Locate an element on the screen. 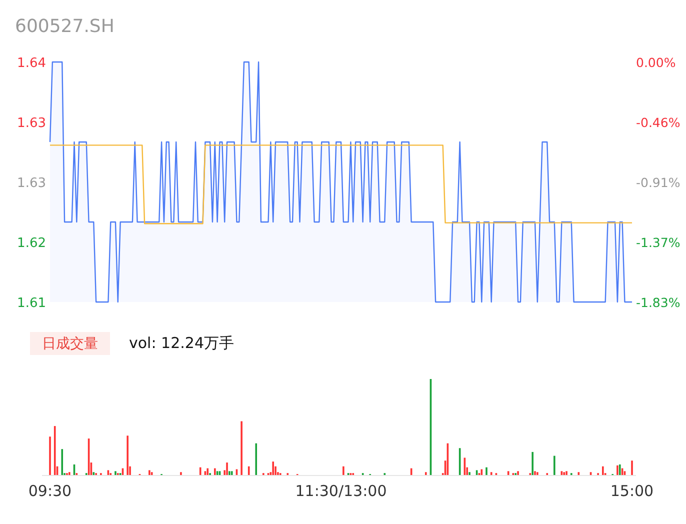  y-tick-label: 1.61 is located at coordinates (31, 303).